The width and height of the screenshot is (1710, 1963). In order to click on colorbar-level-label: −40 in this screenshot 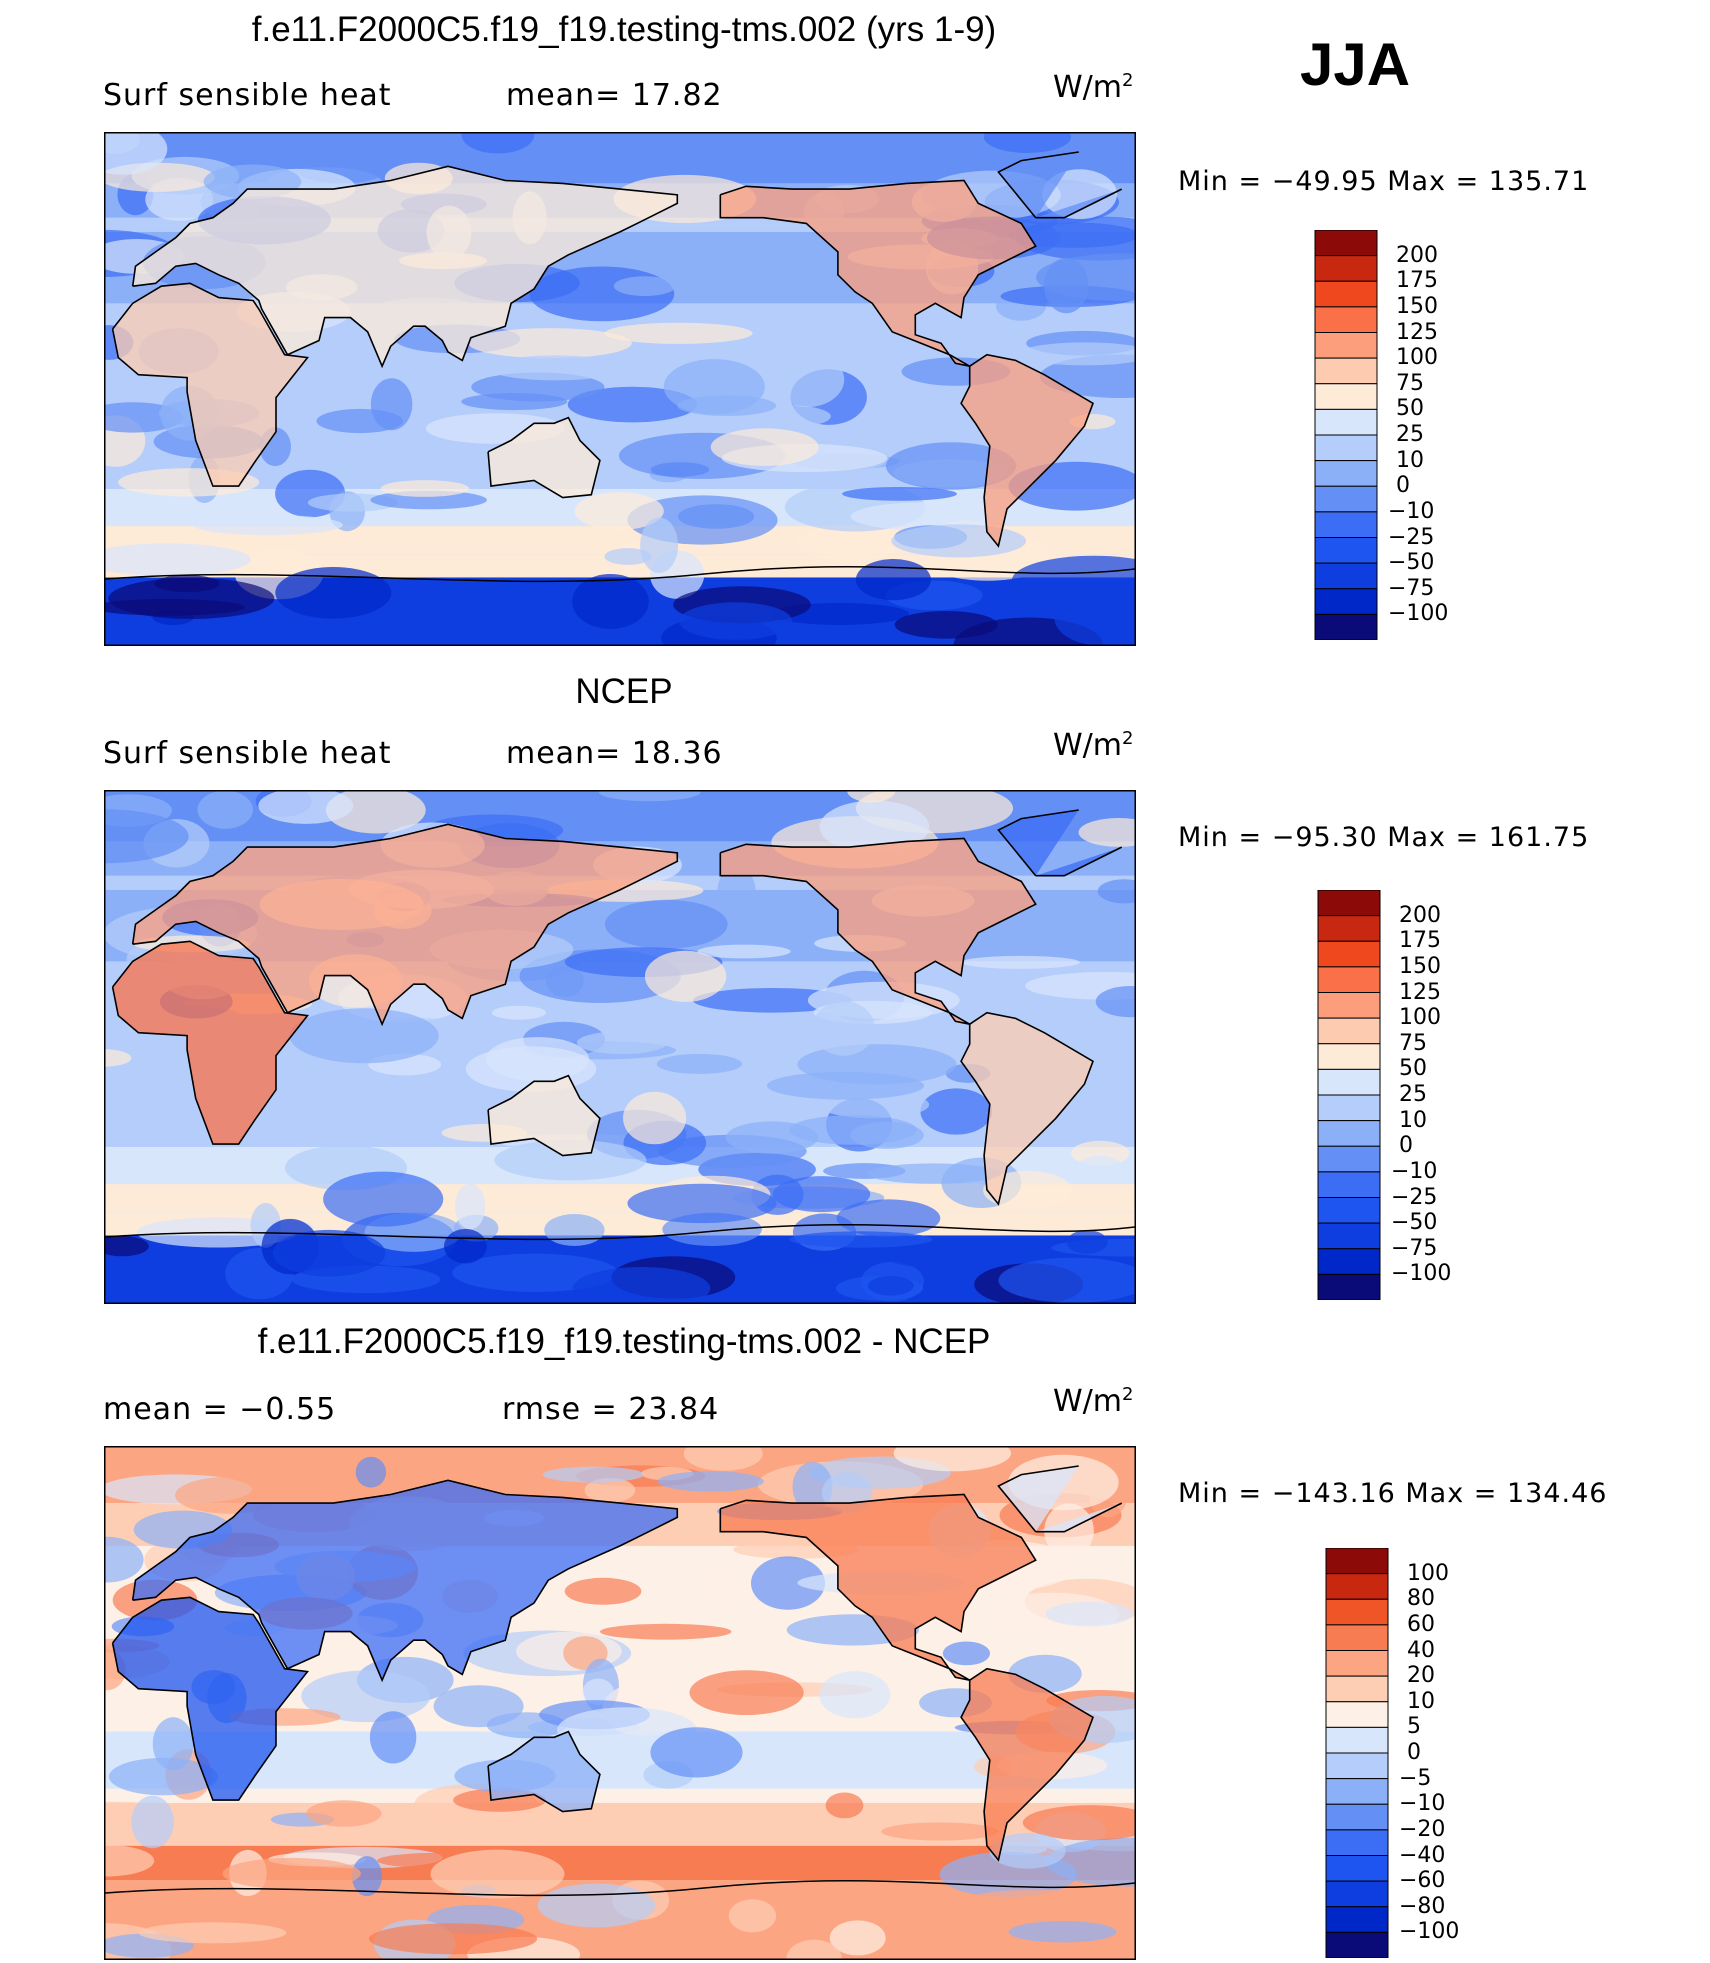, I will do `click(1422, 1855)`.